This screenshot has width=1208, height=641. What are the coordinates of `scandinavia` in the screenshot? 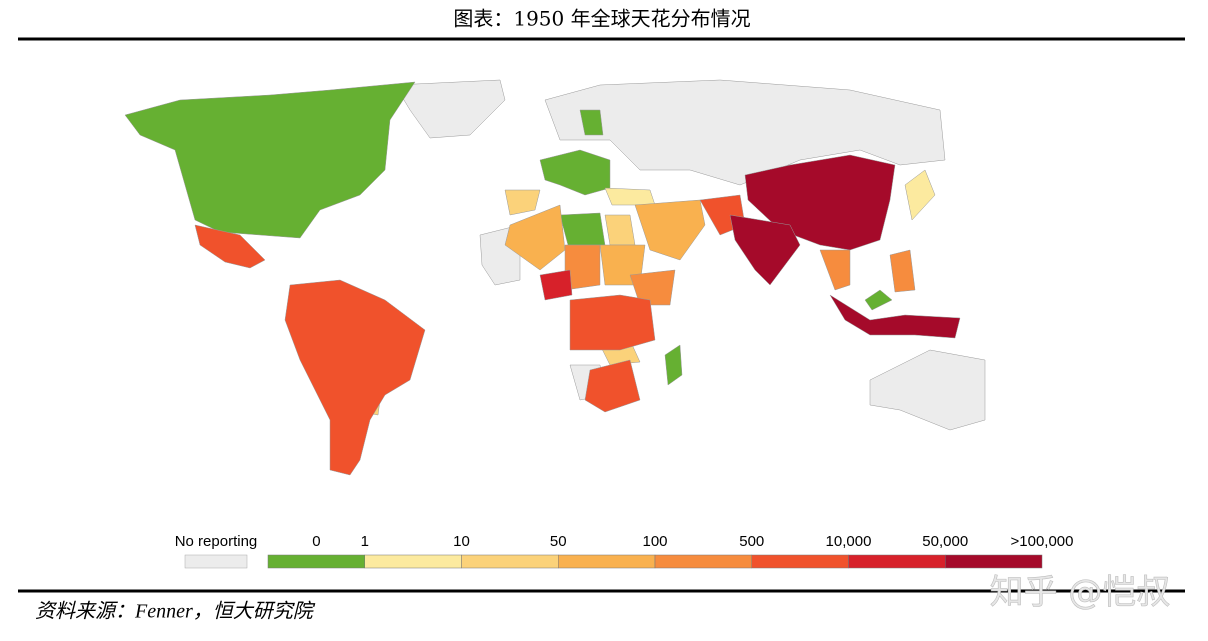 It's located at (591, 122).